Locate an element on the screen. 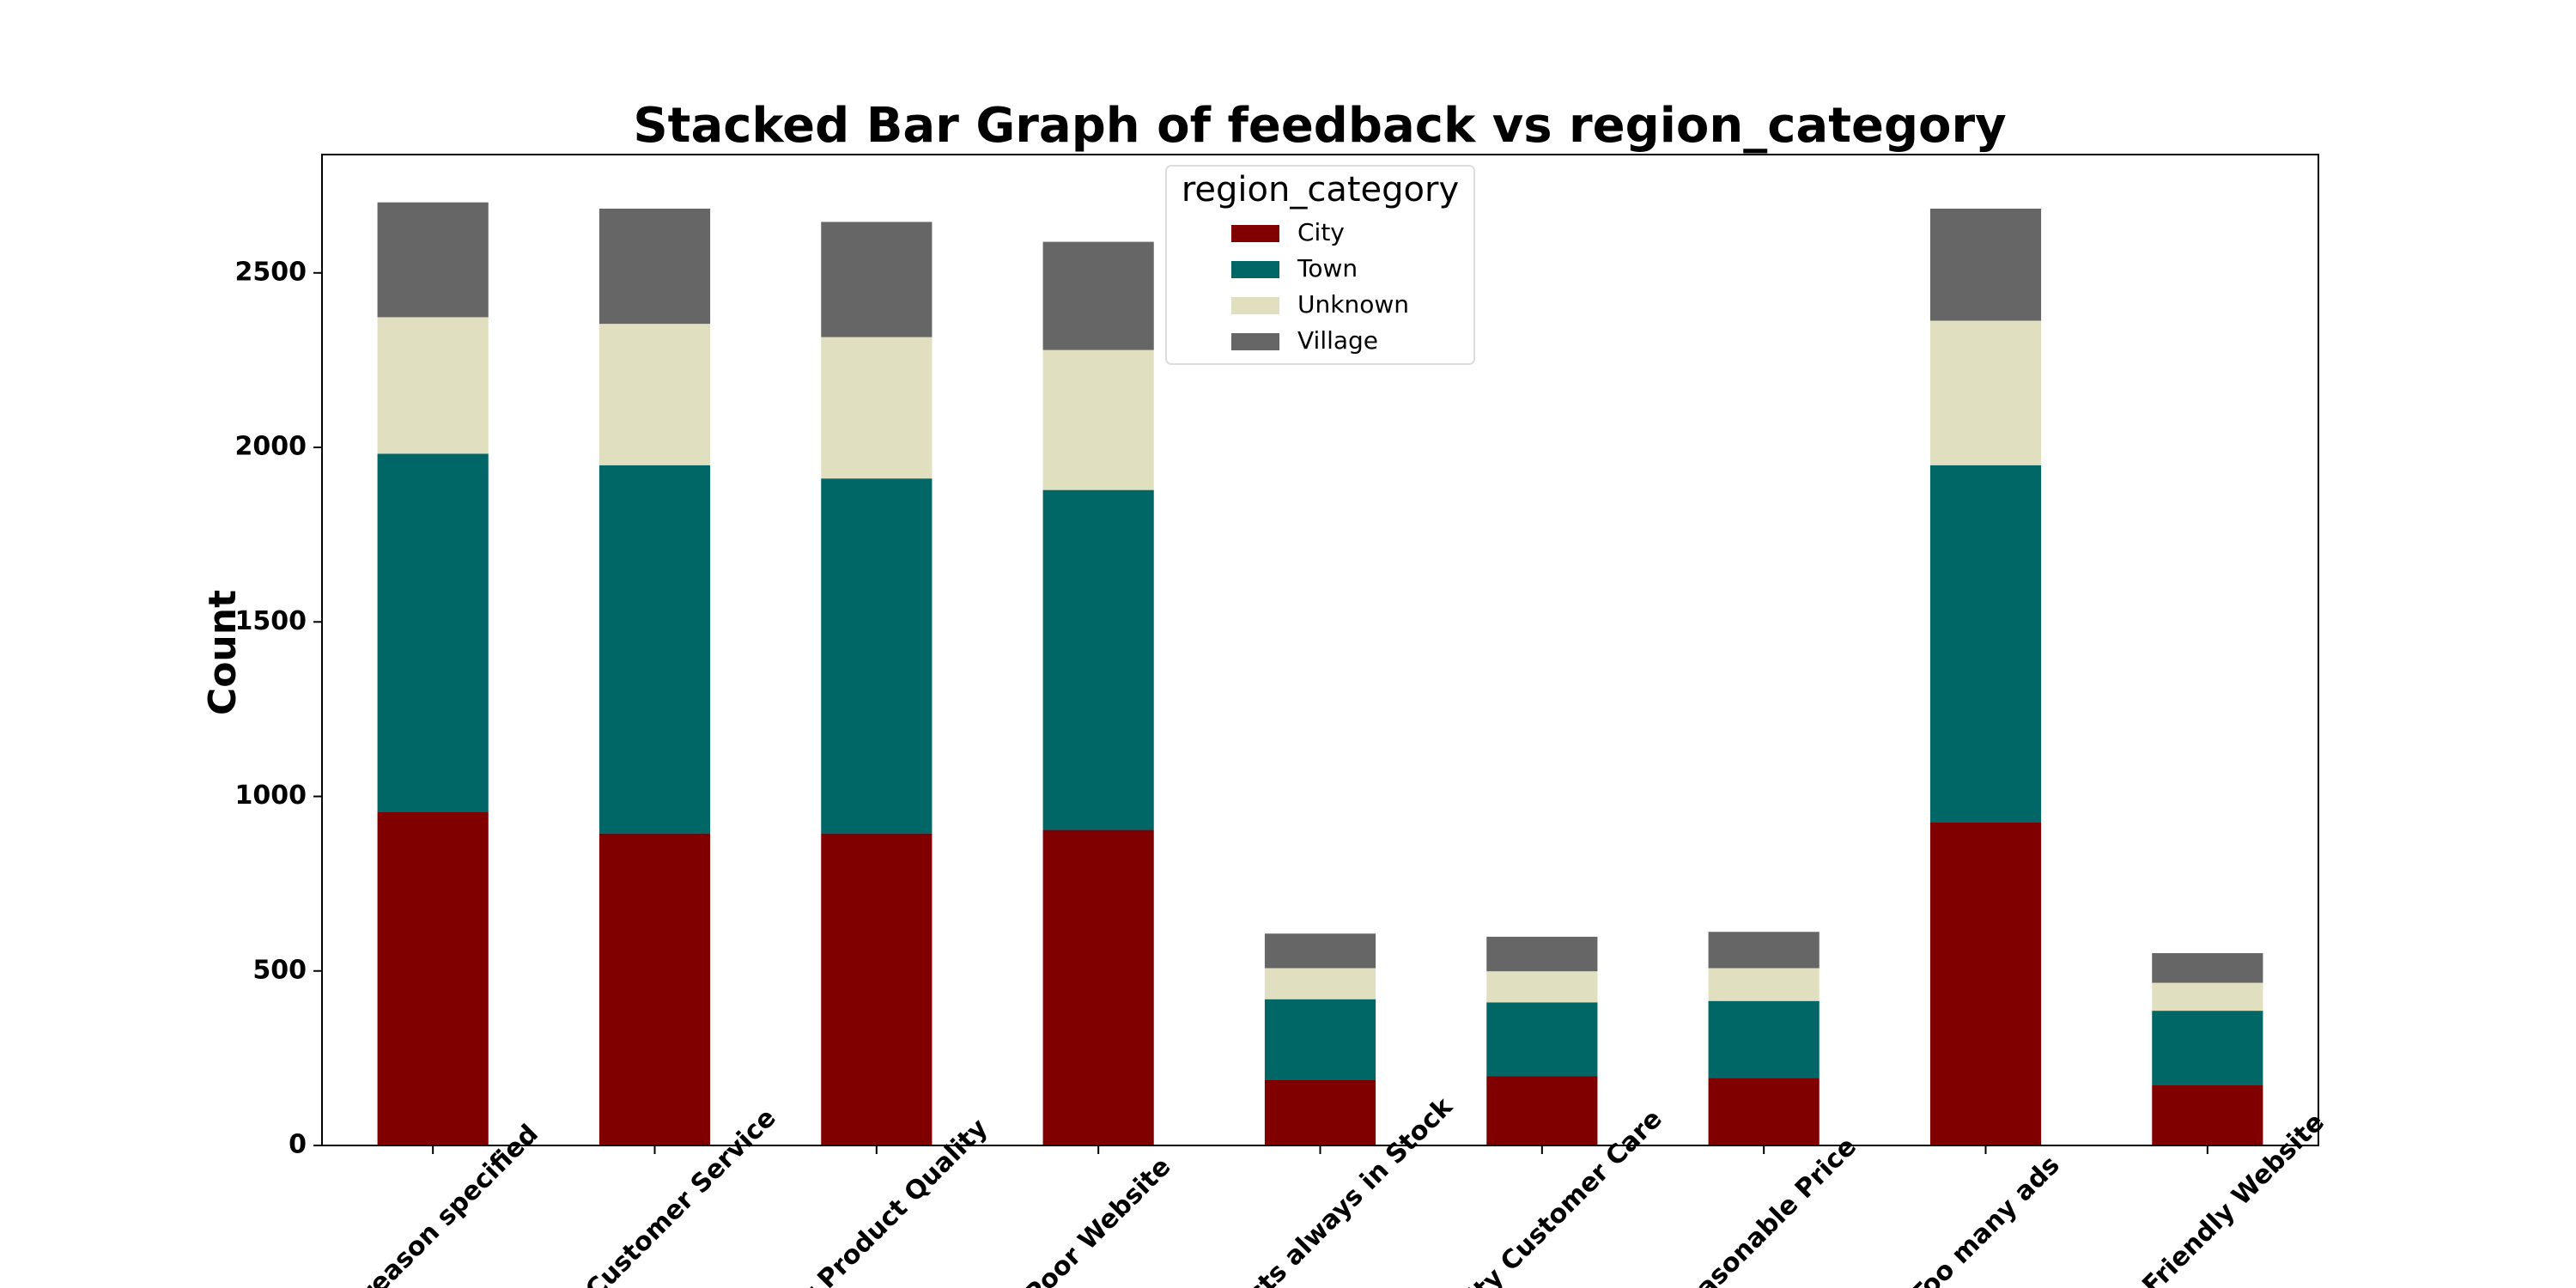  legend-label: Unknown is located at coordinates (1353, 304).